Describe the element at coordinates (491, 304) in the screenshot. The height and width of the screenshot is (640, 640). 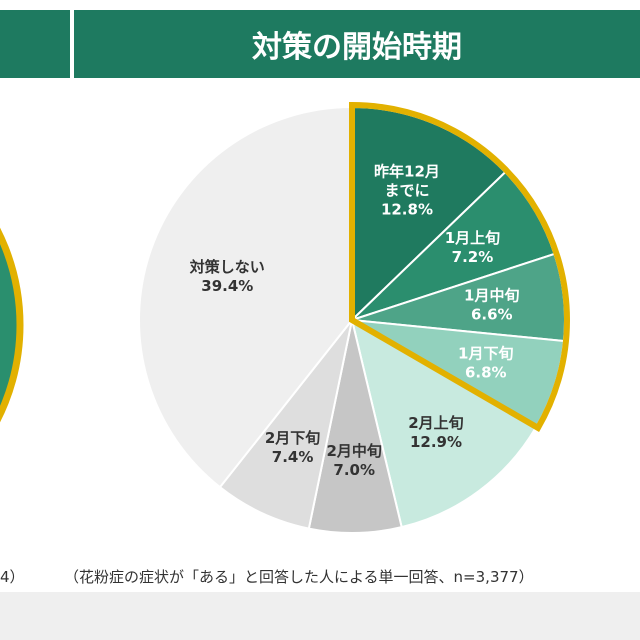
I see `slice-label: 1月中旬 6.6%` at that location.